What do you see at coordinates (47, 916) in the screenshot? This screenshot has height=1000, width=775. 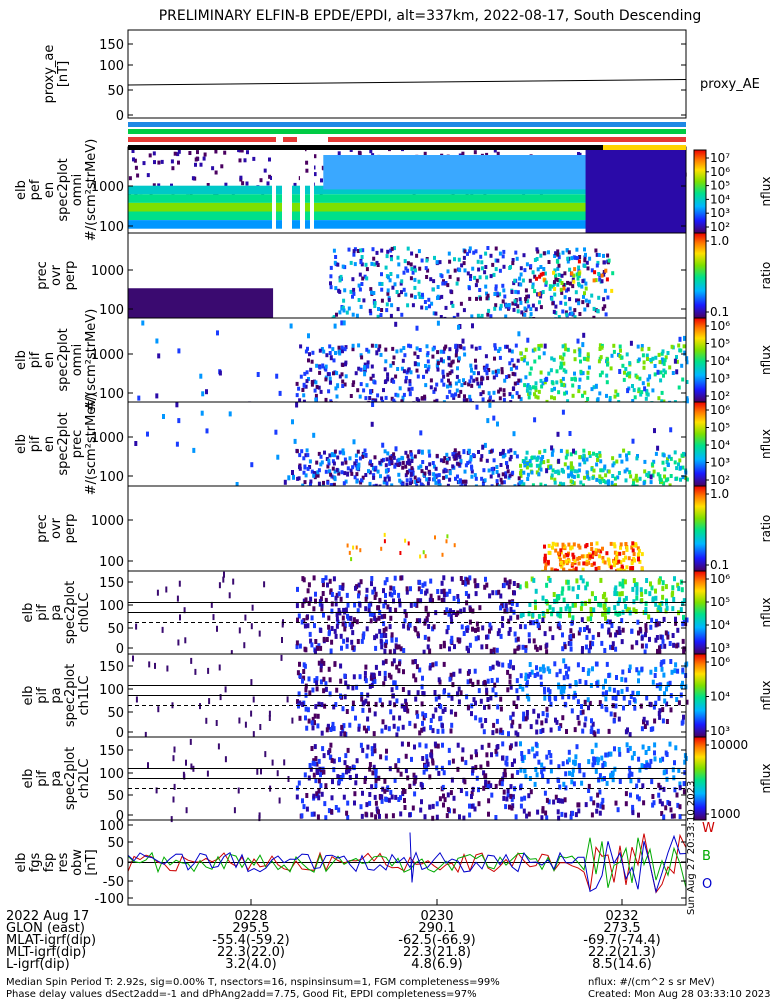 I see `date-label: 2022 Aug 17` at bounding box center [47, 916].